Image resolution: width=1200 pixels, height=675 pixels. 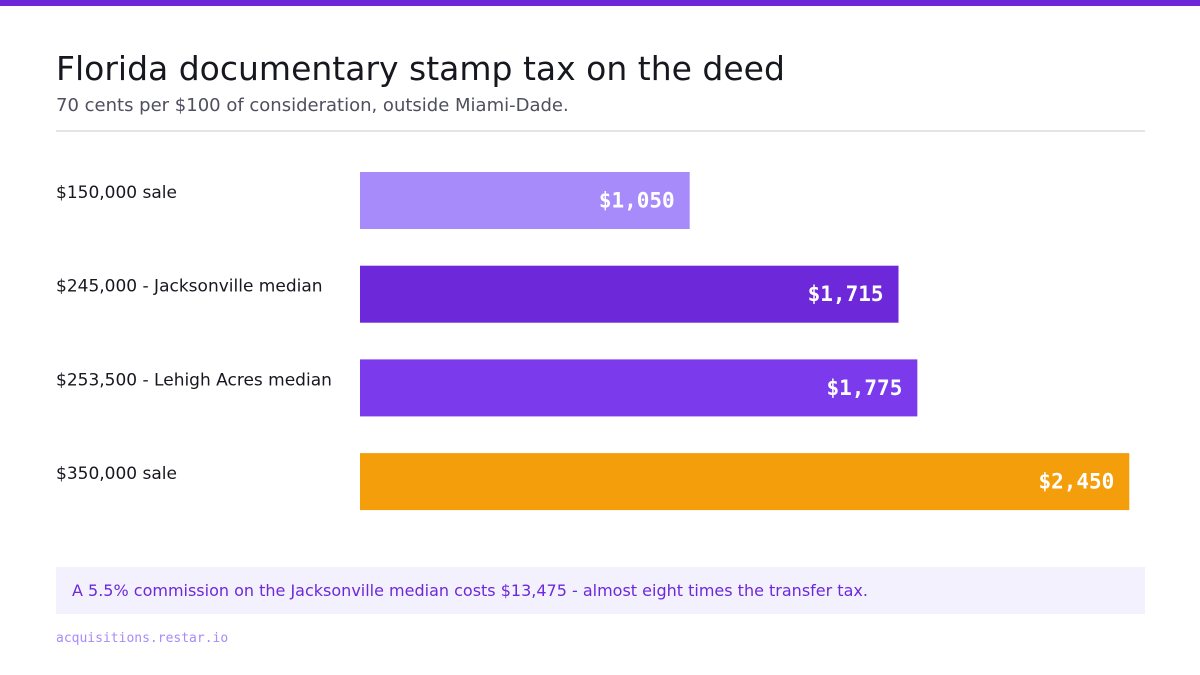 I want to click on bar-value-label: $1,775, so click(x=864, y=388).